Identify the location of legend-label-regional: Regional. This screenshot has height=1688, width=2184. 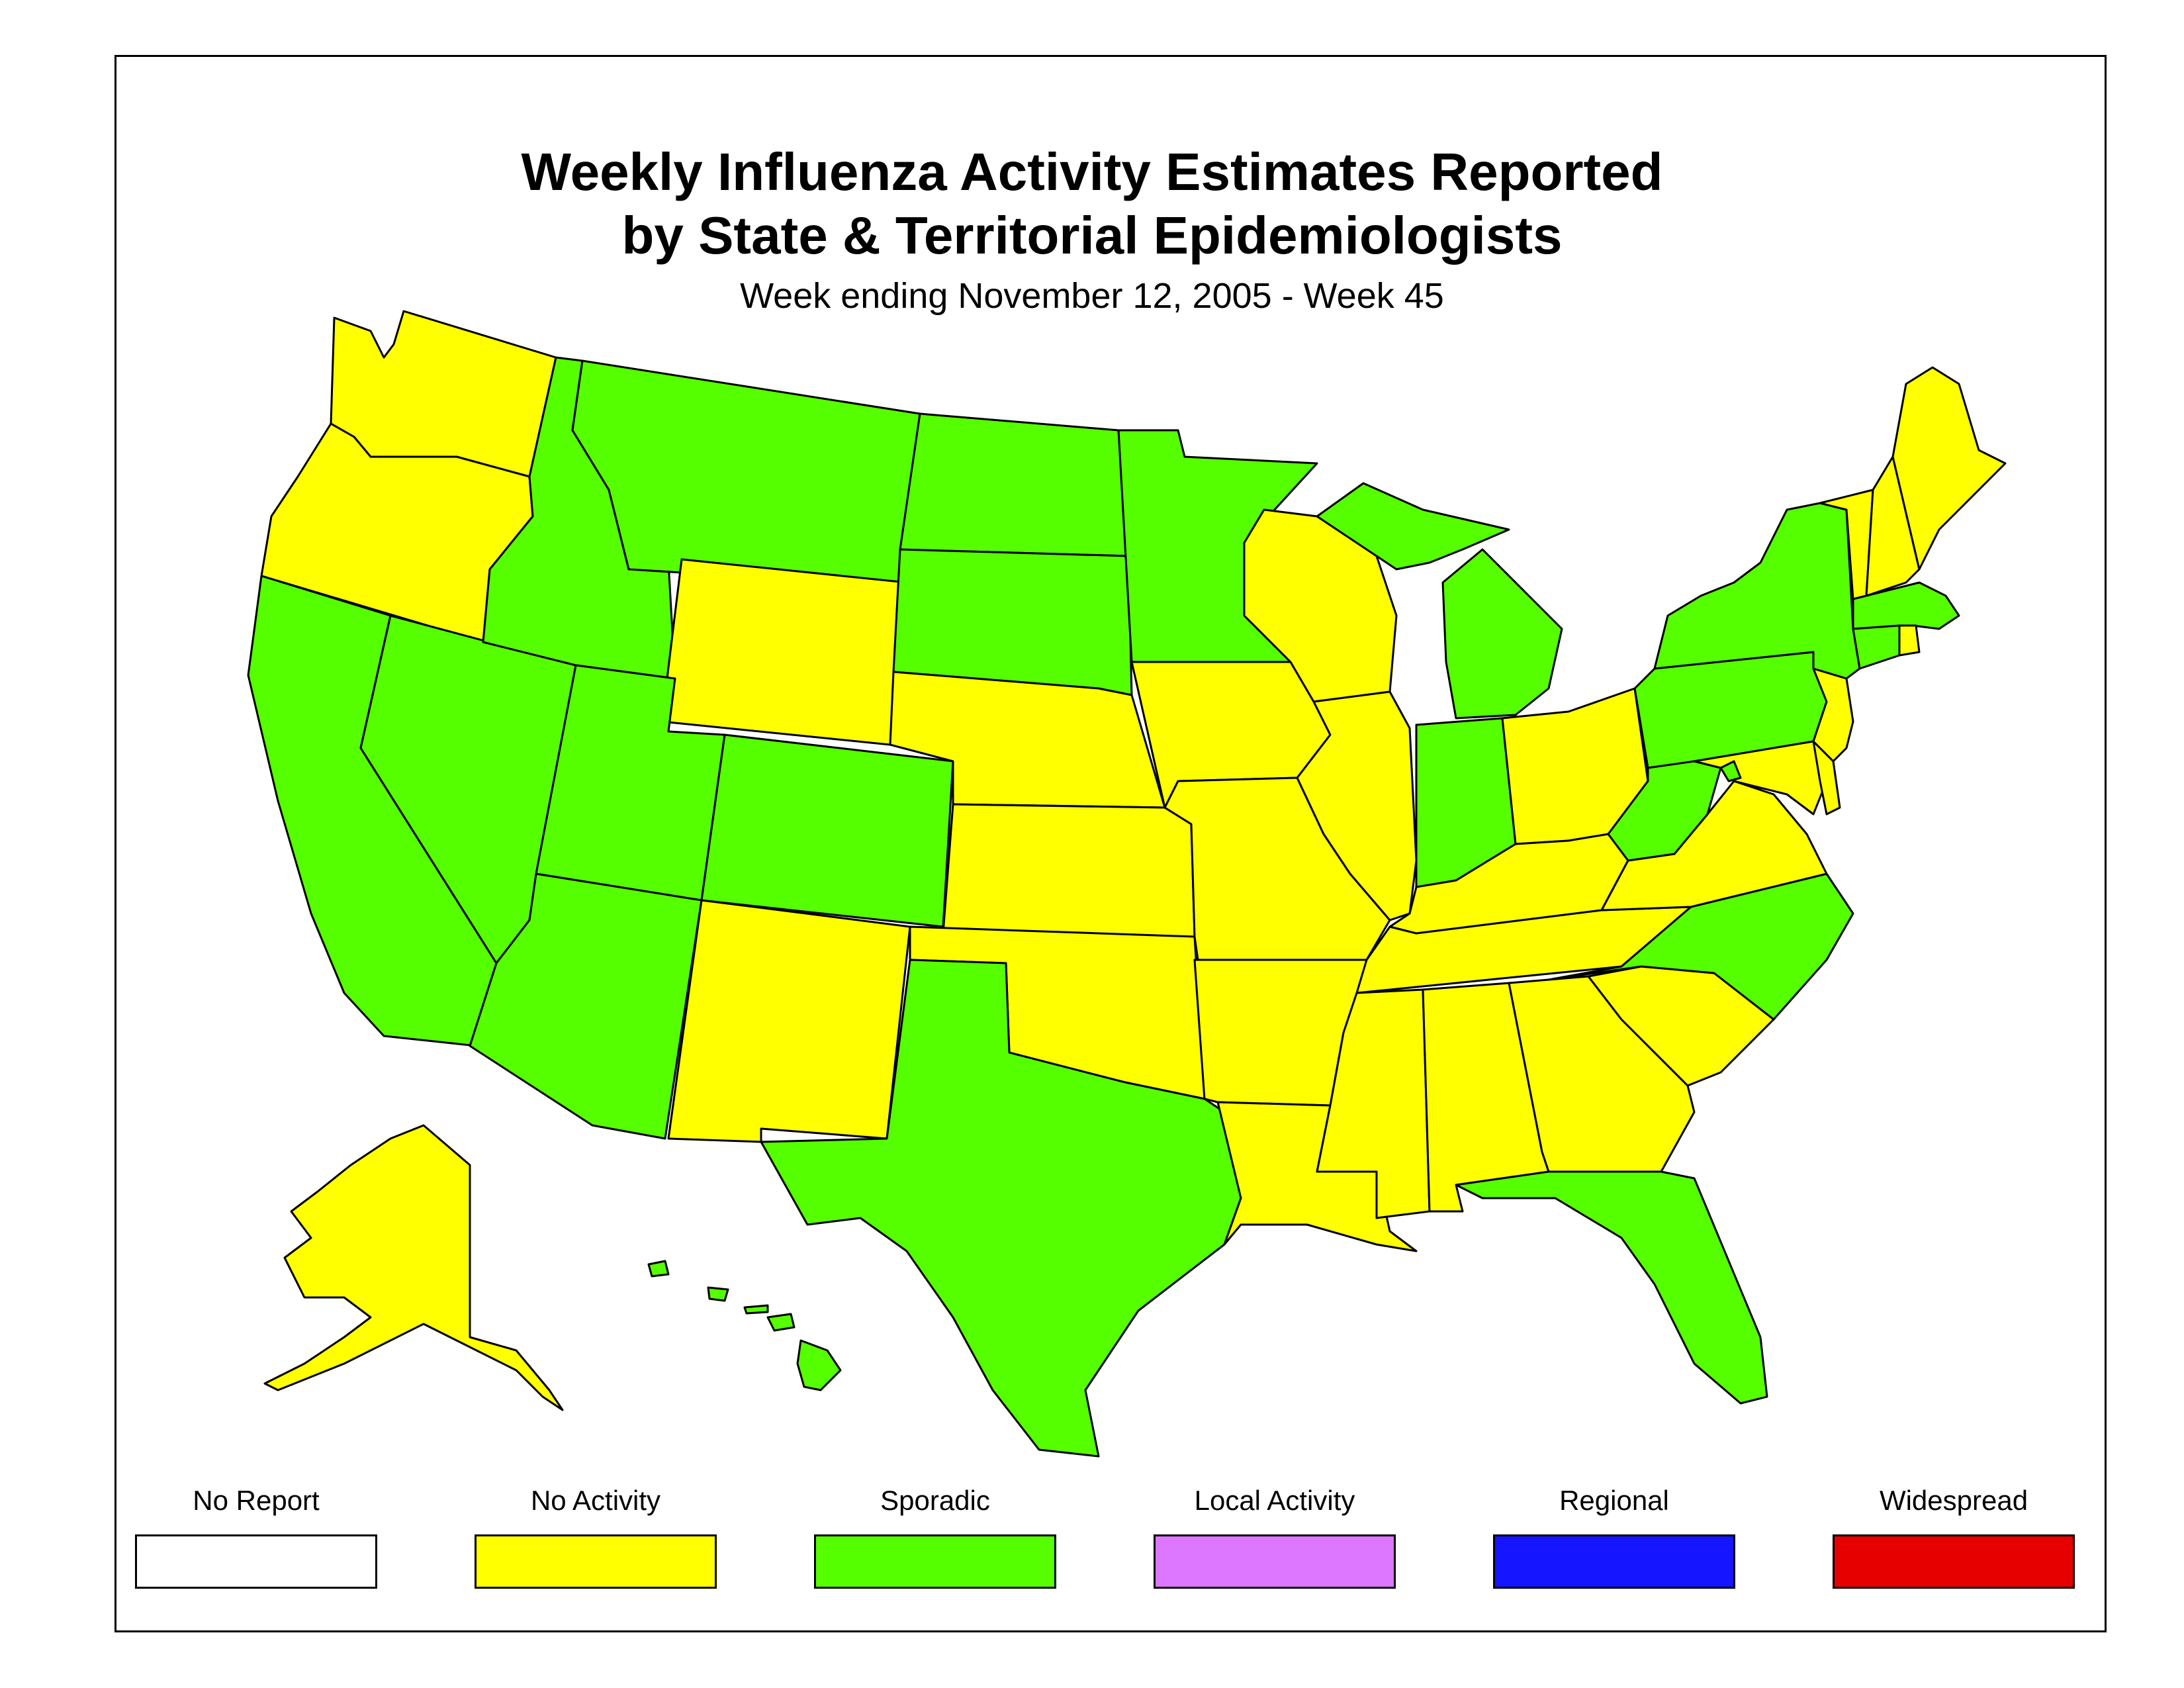
(1614, 1500).